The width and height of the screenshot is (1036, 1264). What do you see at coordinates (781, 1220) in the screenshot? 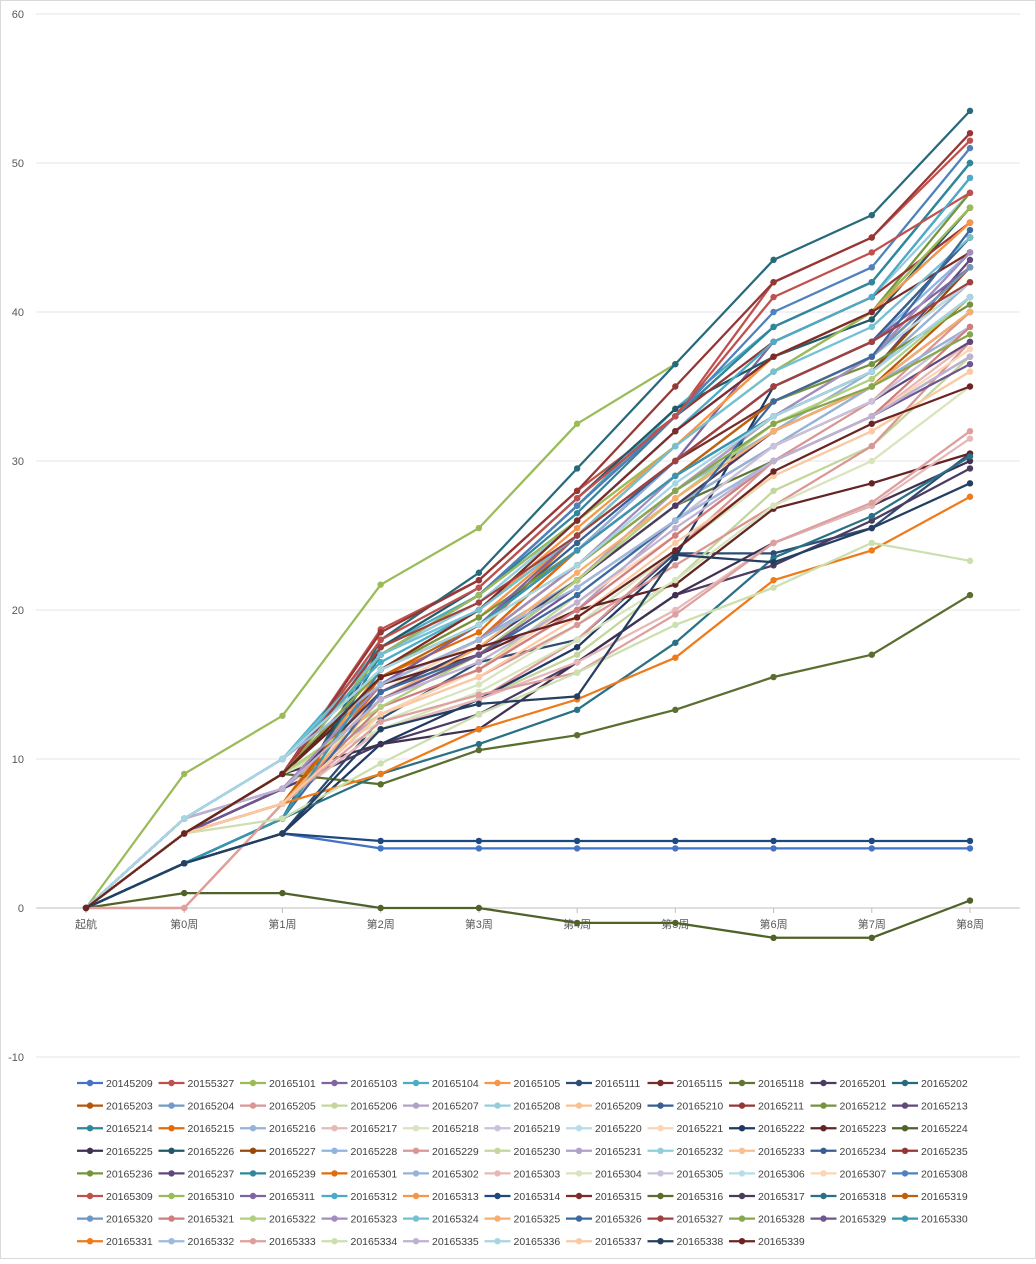
I see `legend-label: 20165328` at bounding box center [781, 1220].